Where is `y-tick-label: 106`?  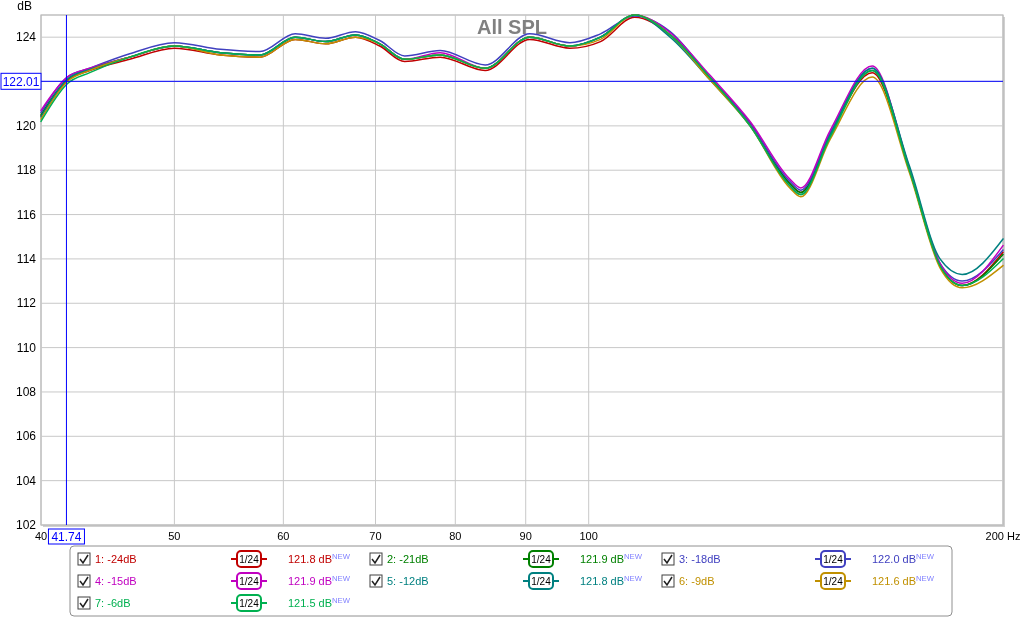
y-tick-label: 106 is located at coordinates (26, 436).